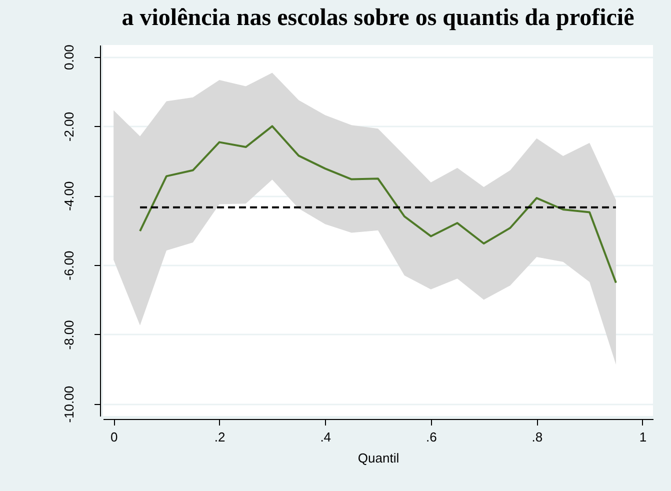 The image size is (671, 491). I want to click on x-tick-label: .4, so click(326, 437).